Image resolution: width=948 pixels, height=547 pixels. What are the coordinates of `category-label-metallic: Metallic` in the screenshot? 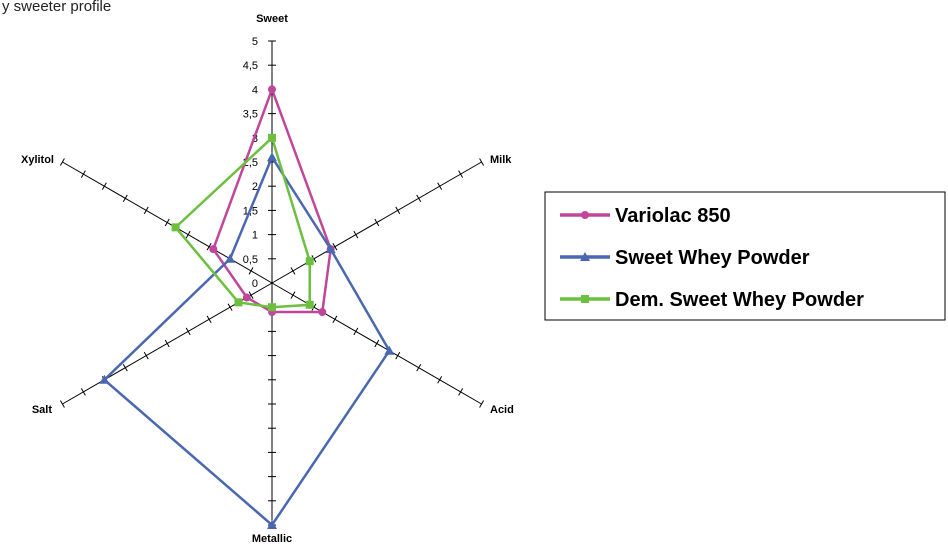 It's located at (272, 539).